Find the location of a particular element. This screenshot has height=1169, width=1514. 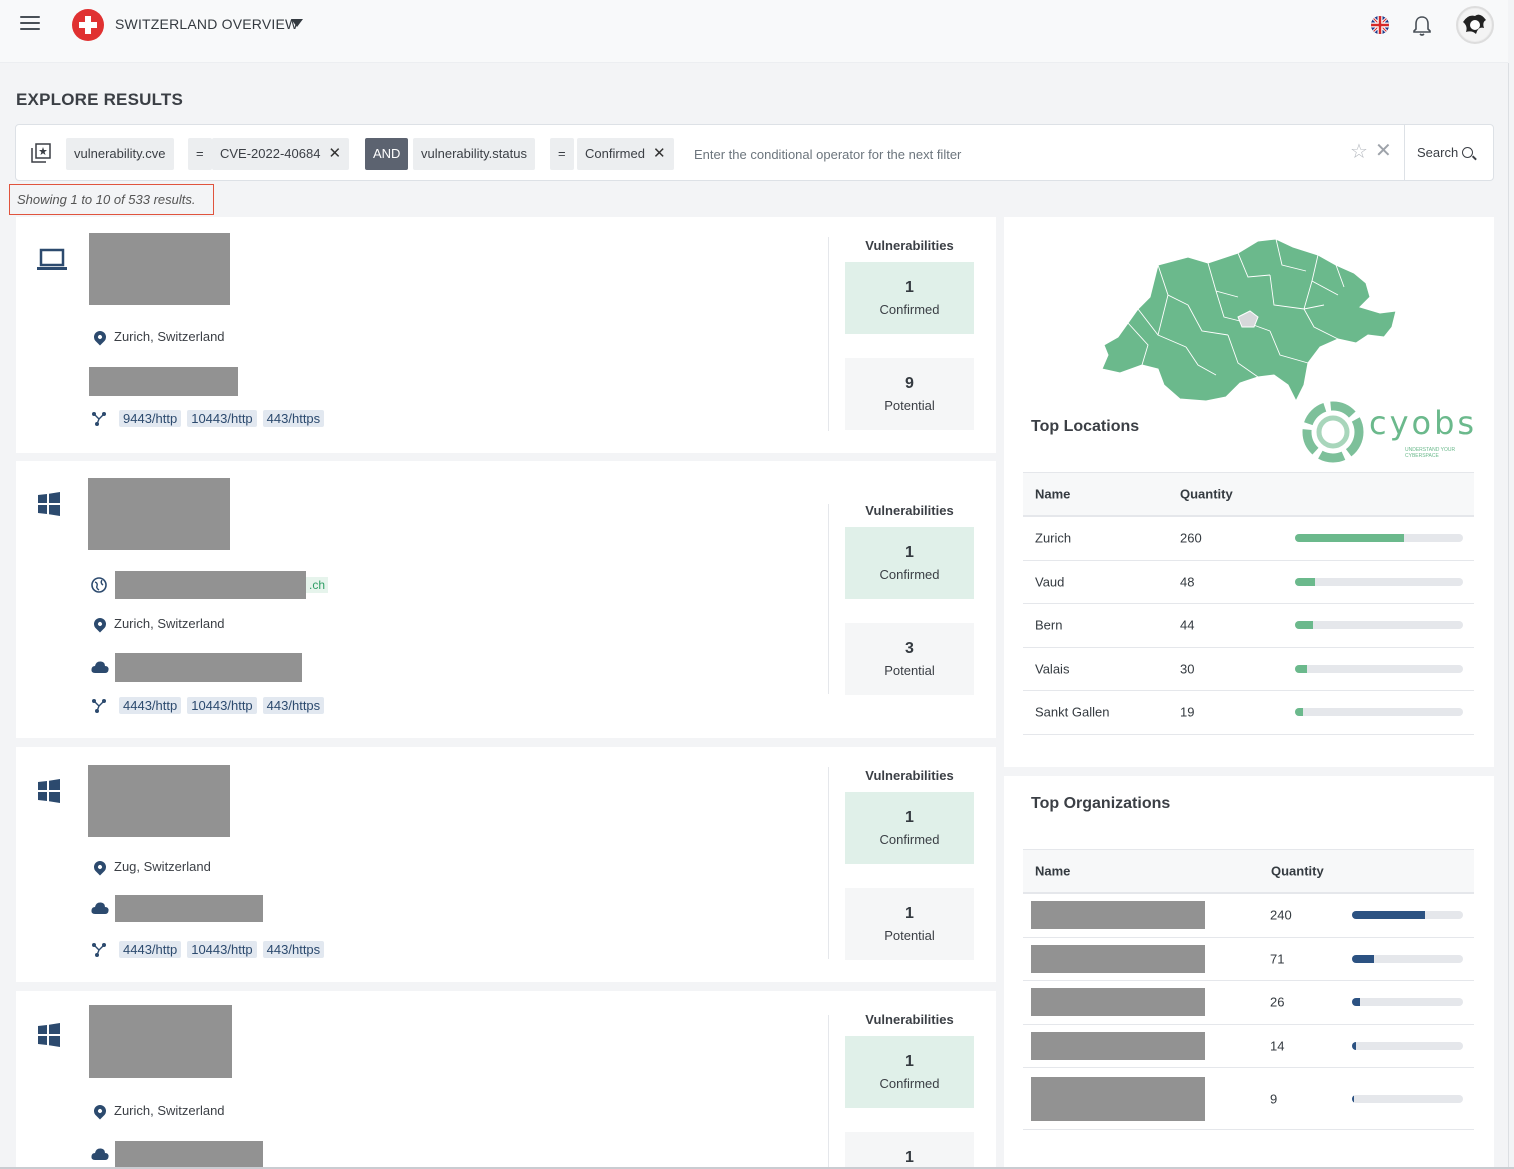

table-row: 71 is located at coordinates (1248, 959).